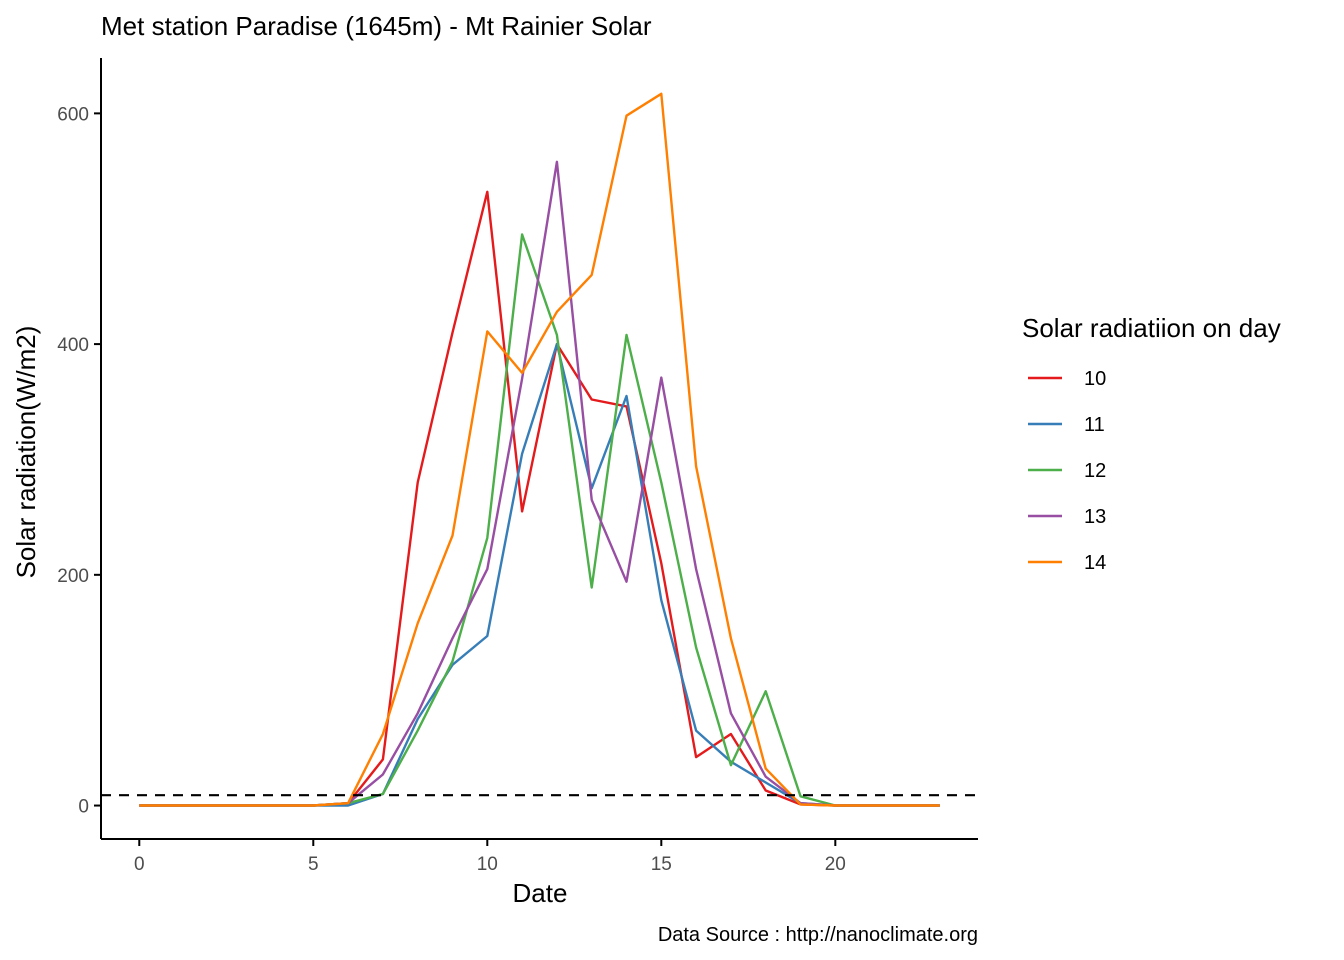 The width and height of the screenshot is (1344, 960). I want to click on y-axis-title: Solar radiation(W/m2), so click(26, 452).